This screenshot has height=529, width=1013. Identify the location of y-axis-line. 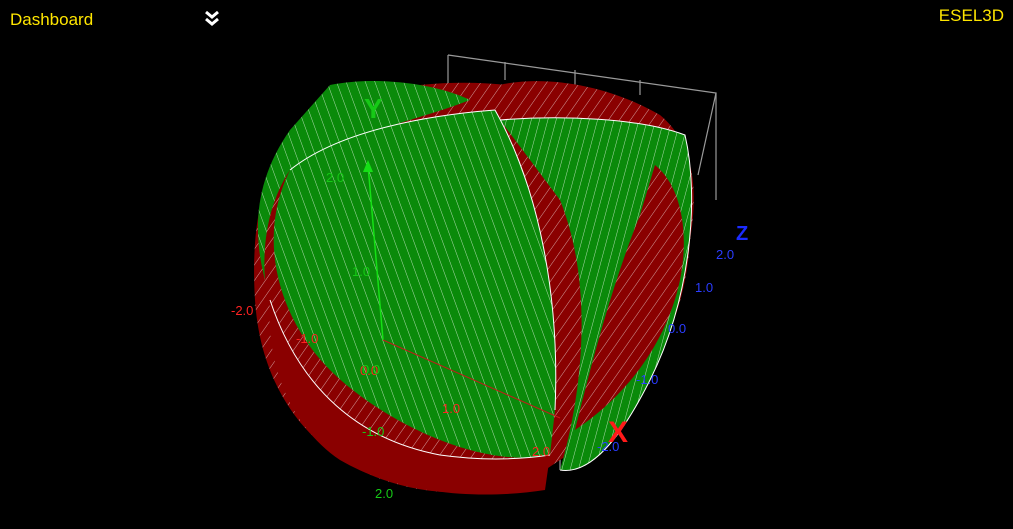
(375, 252).